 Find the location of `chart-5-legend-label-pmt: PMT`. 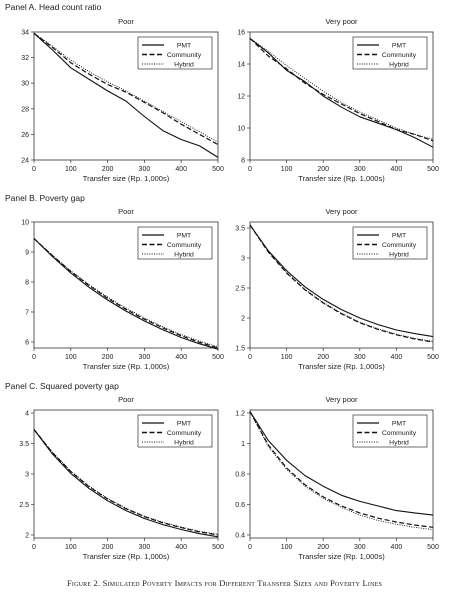

chart-5-legend-label-pmt: PMT is located at coordinates (184, 424).